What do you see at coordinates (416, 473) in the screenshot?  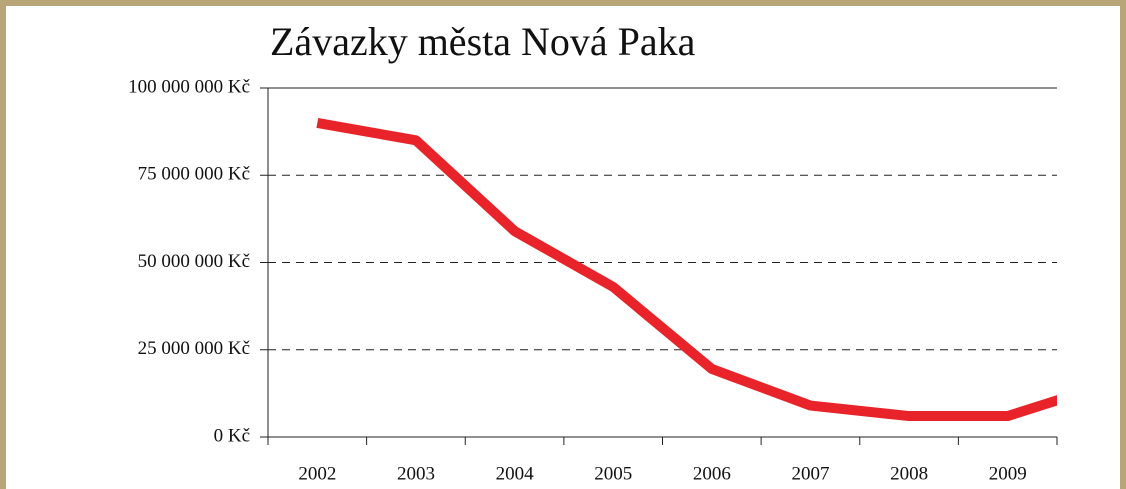 I see `x-tick-label: 2003` at bounding box center [416, 473].